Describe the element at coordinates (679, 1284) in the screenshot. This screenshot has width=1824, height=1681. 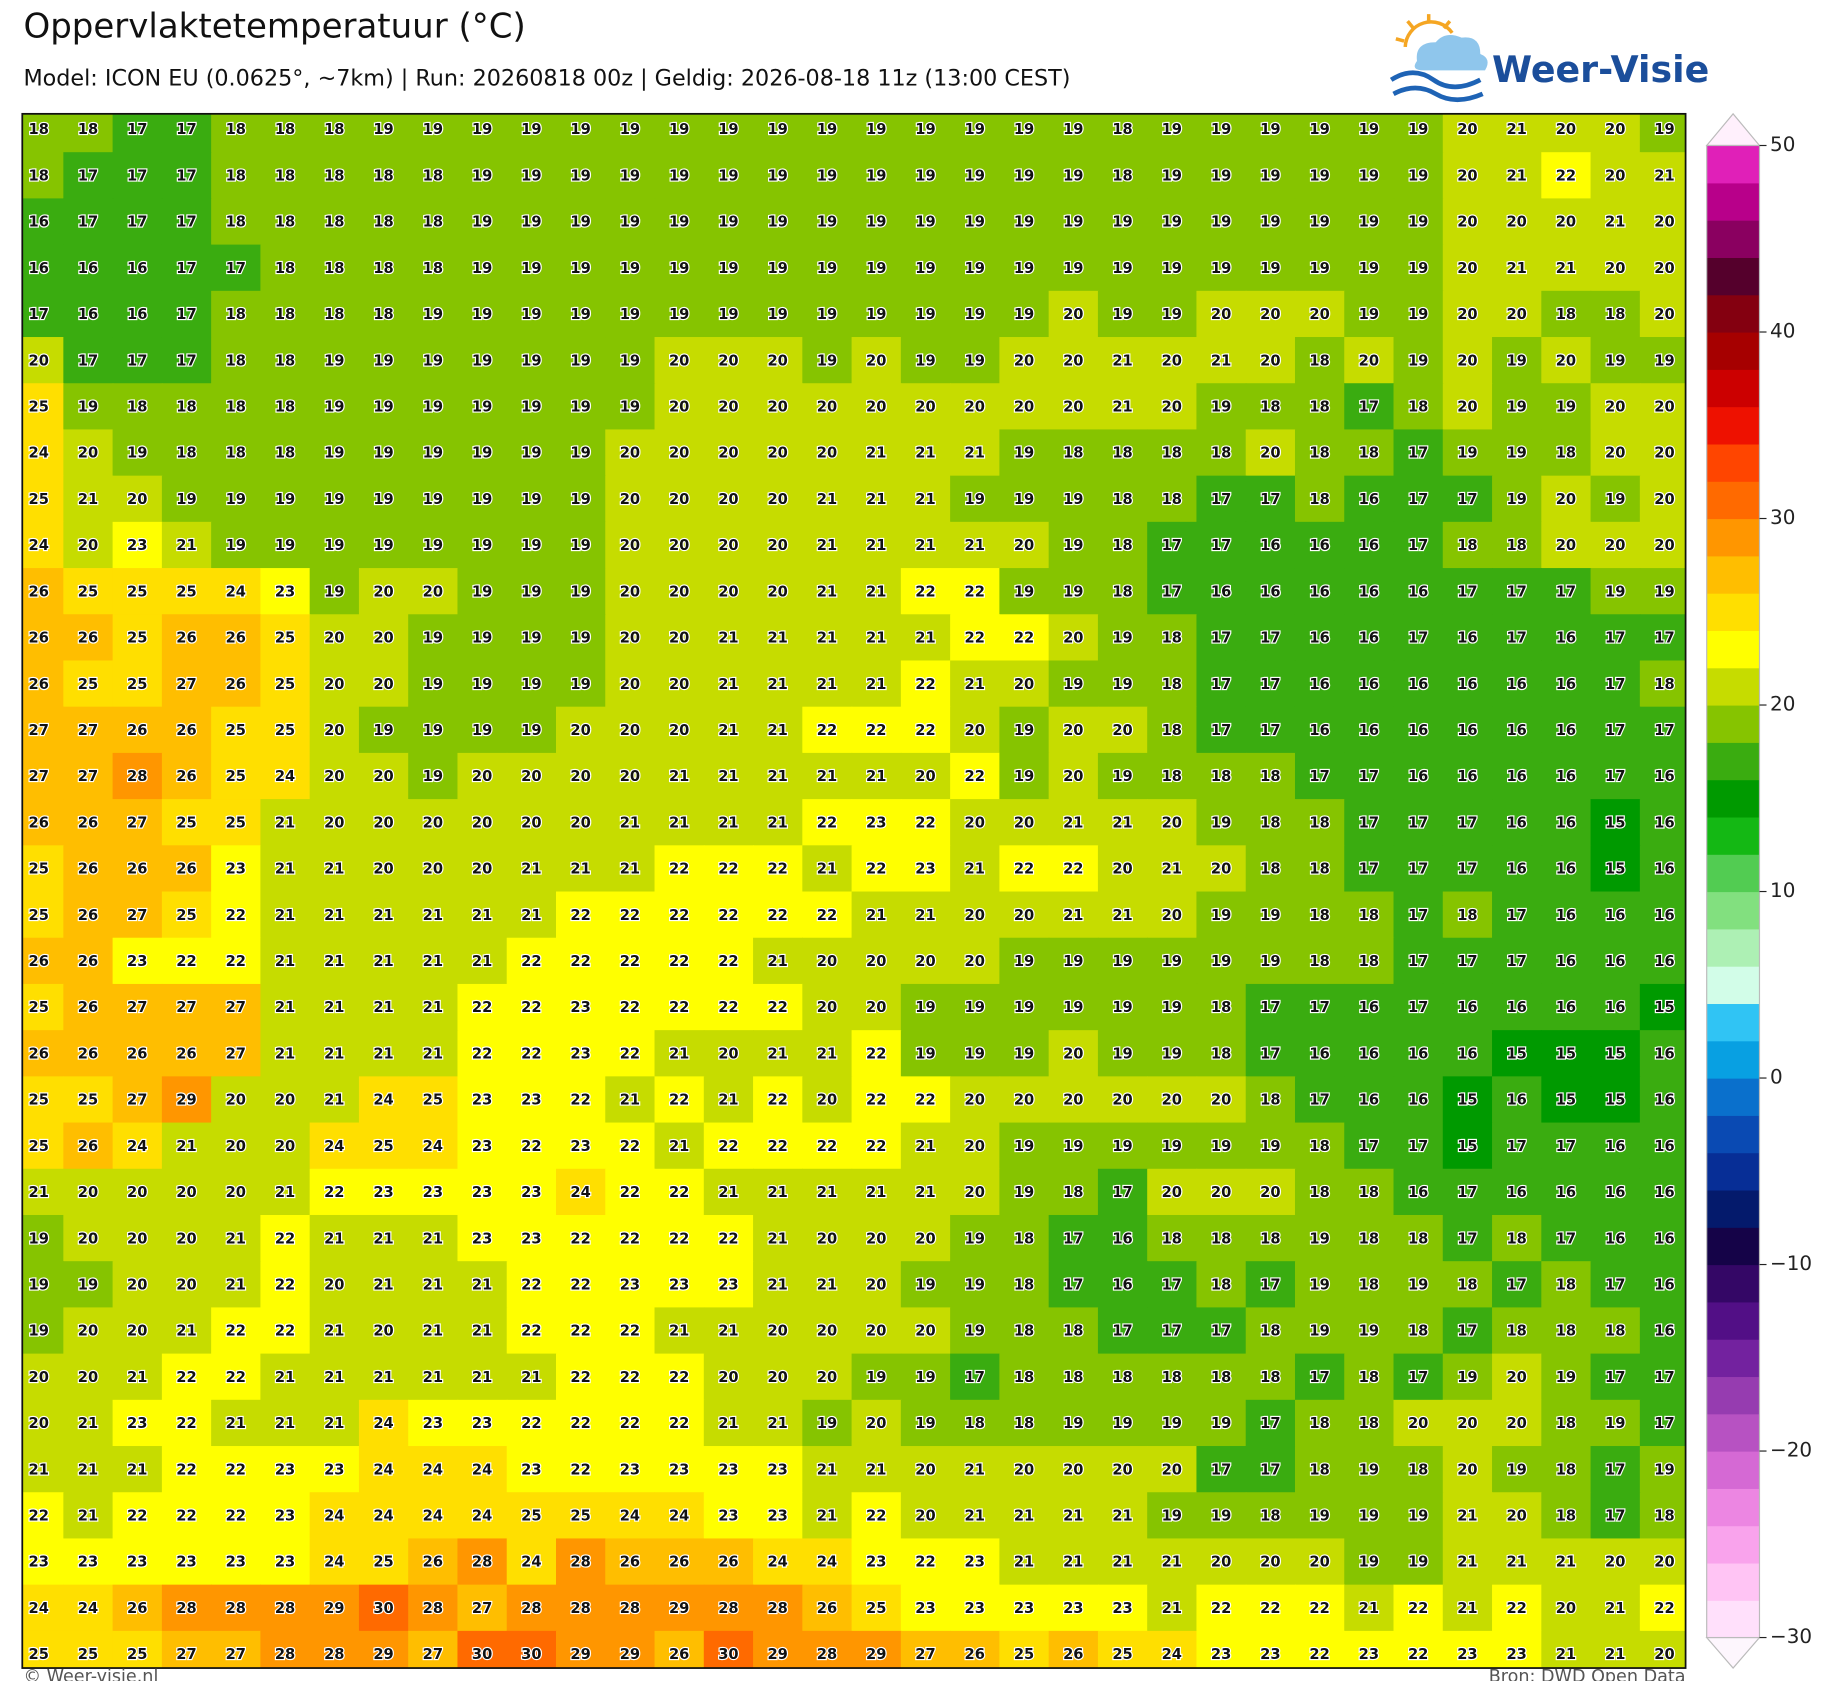
I see `temperature-label: 23` at that location.